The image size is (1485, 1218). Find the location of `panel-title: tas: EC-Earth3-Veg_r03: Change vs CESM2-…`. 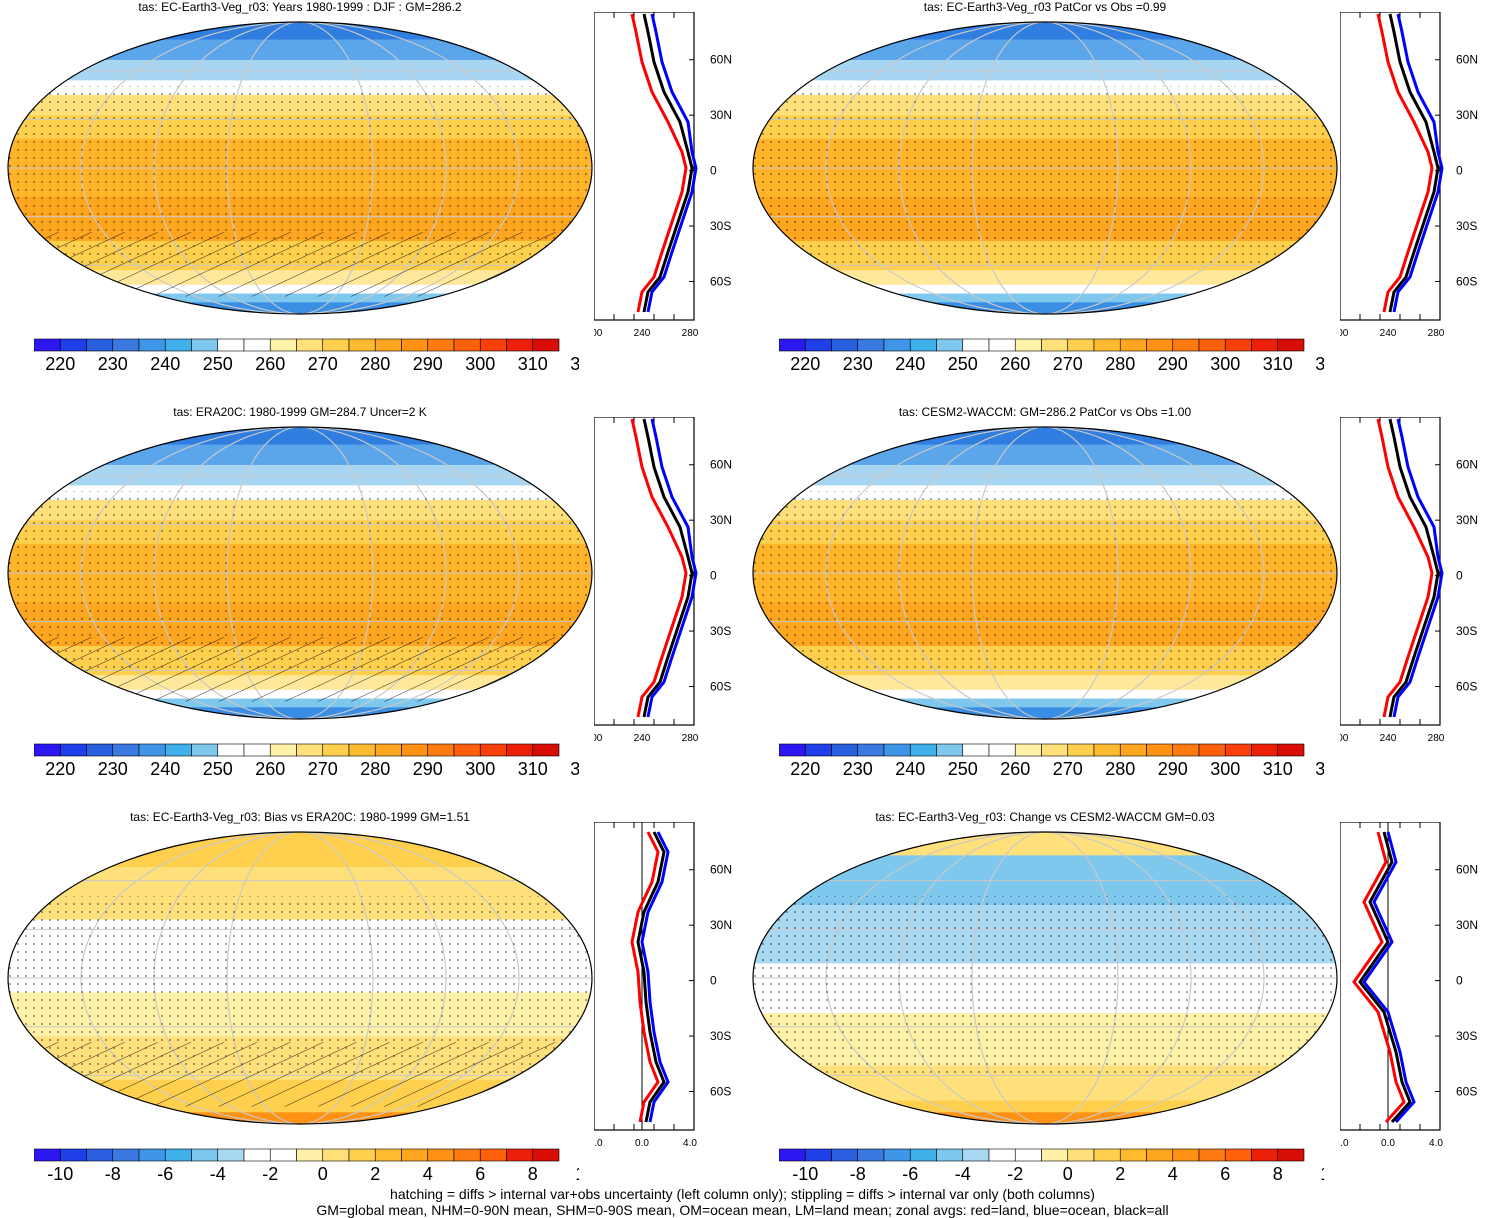

panel-title: tas: EC-Earth3-Veg_r03: Change vs CESM2-… is located at coordinates (1045, 817).